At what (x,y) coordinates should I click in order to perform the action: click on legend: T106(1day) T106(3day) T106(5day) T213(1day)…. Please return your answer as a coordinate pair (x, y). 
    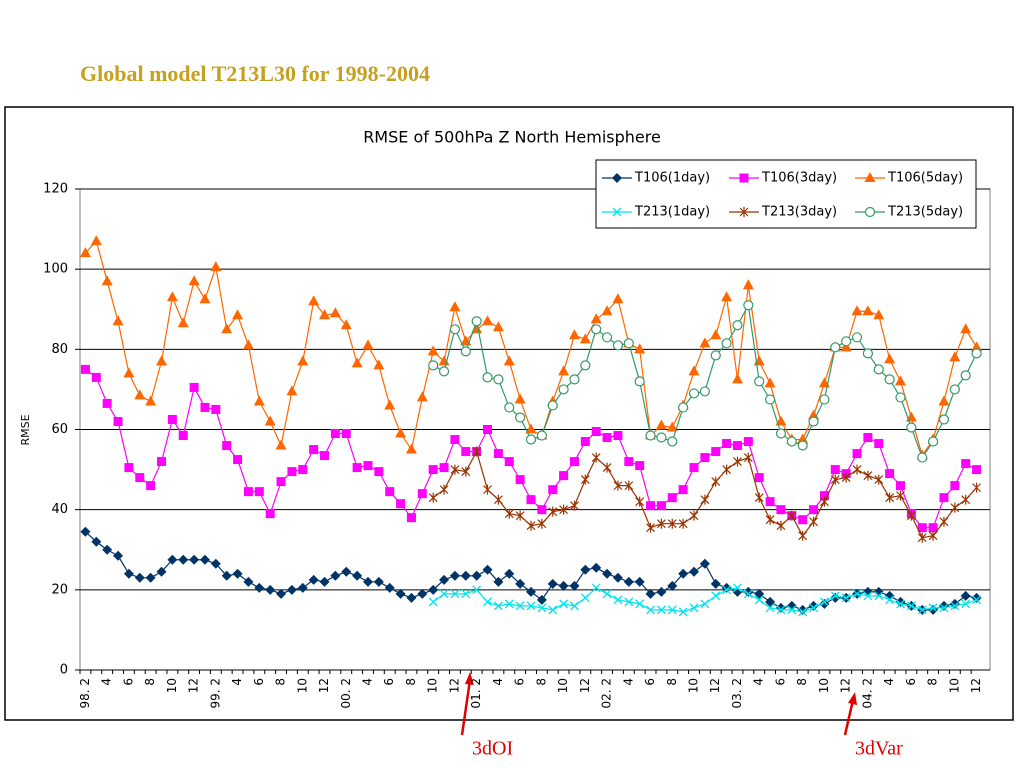
    Looking at the image, I should click on (786, 194).